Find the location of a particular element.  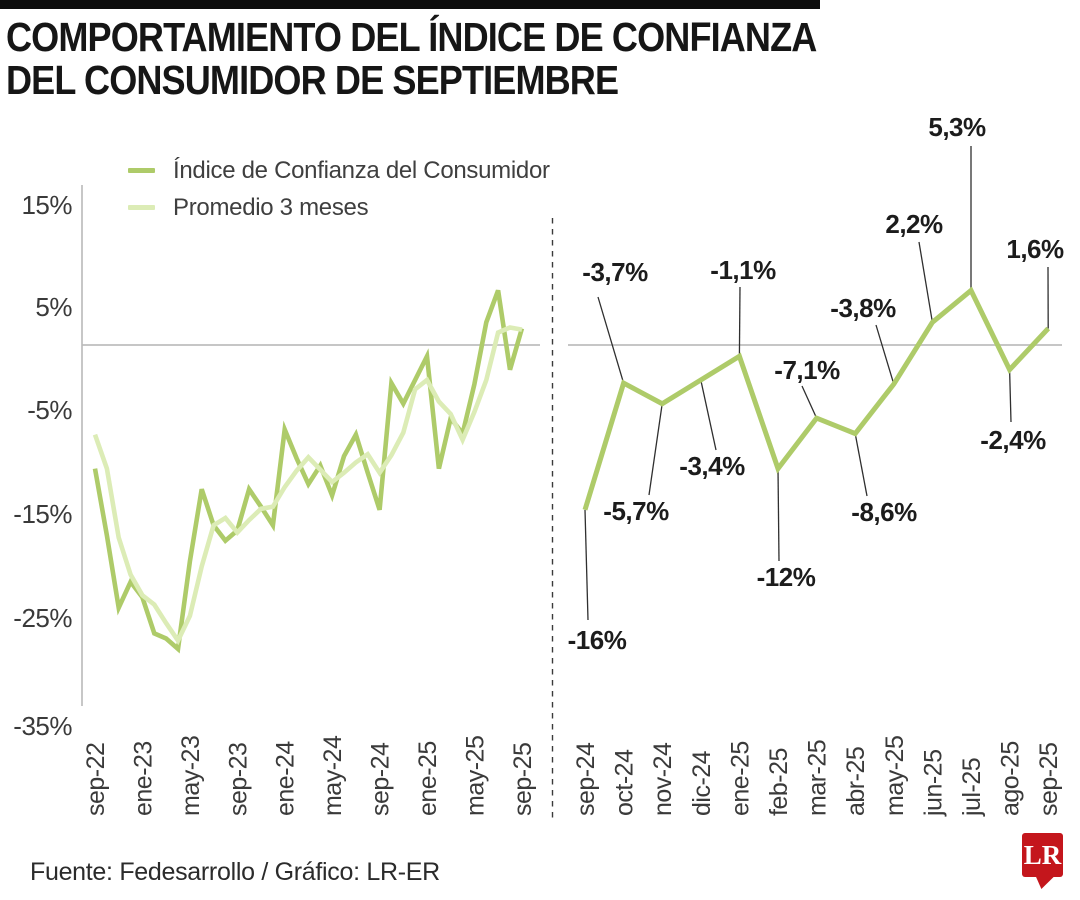

x-tick-label-right: feb-25 is located at coordinates (779, 782).